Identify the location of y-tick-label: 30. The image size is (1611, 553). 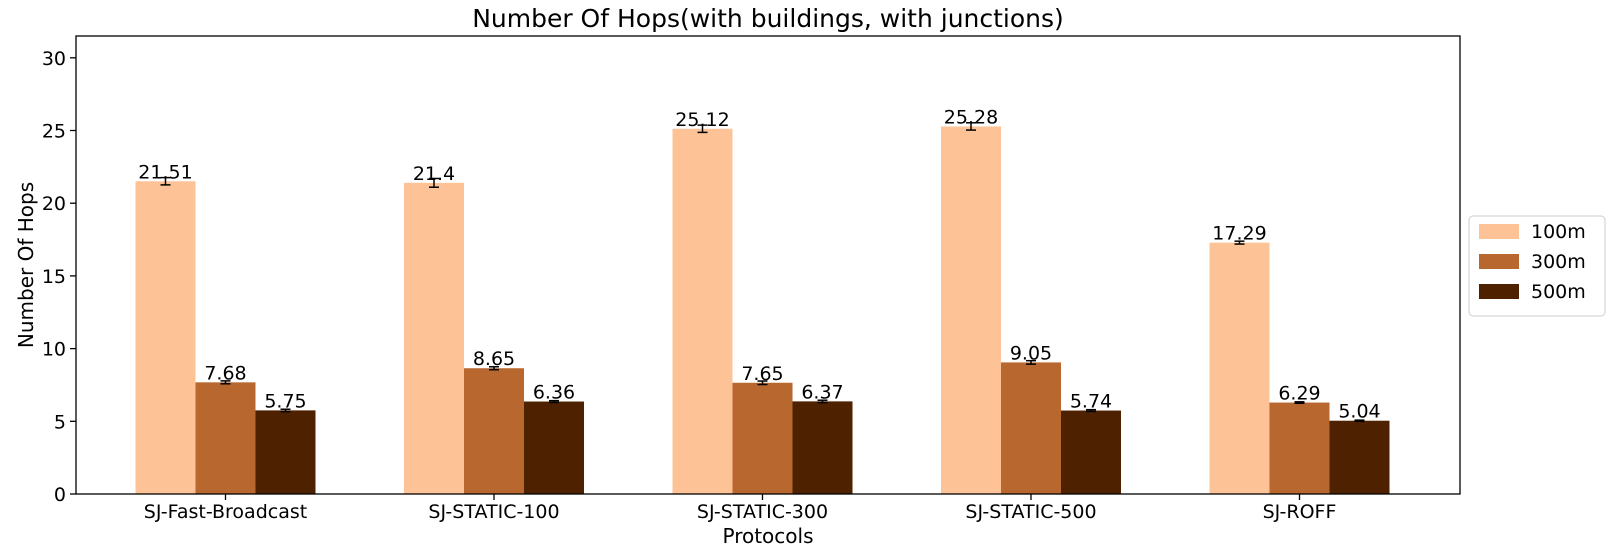
(54, 59).